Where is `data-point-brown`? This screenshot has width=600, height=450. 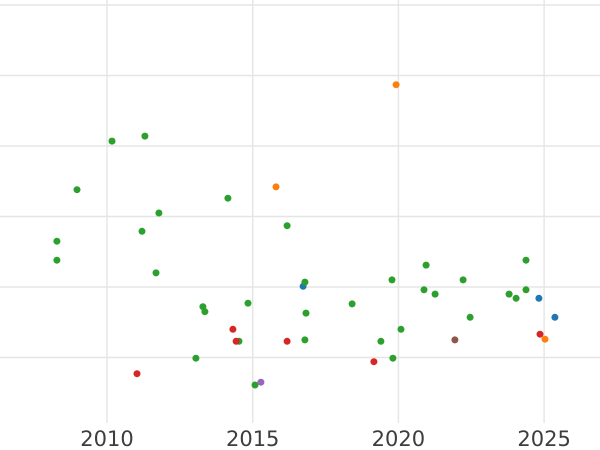
data-point-brown is located at coordinates (455, 340).